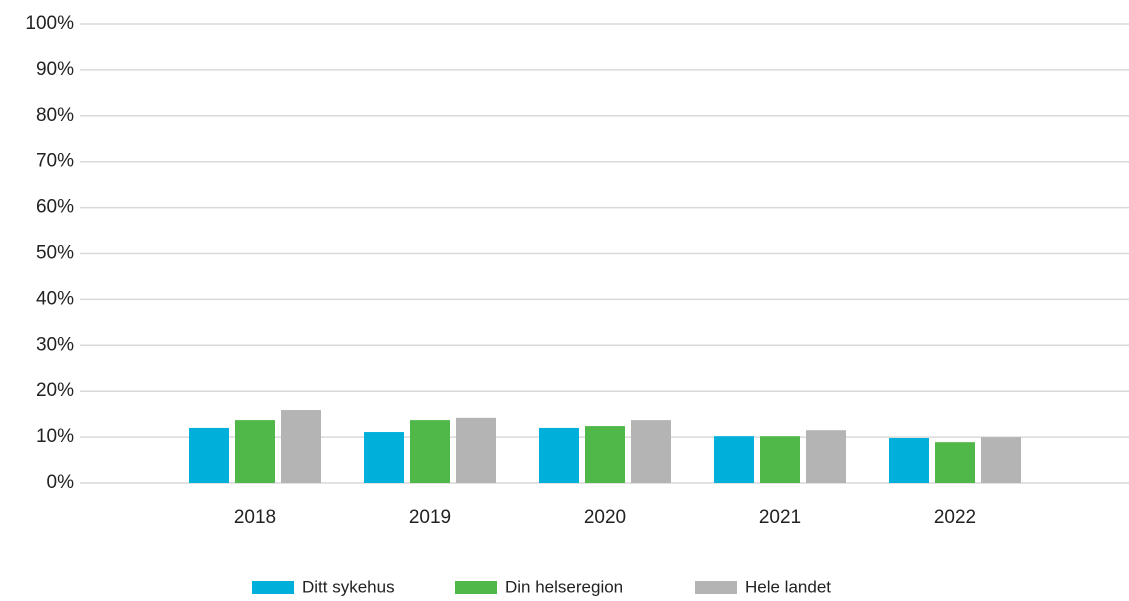  I want to click on y-tick-label: 40%, so click(55, 298).